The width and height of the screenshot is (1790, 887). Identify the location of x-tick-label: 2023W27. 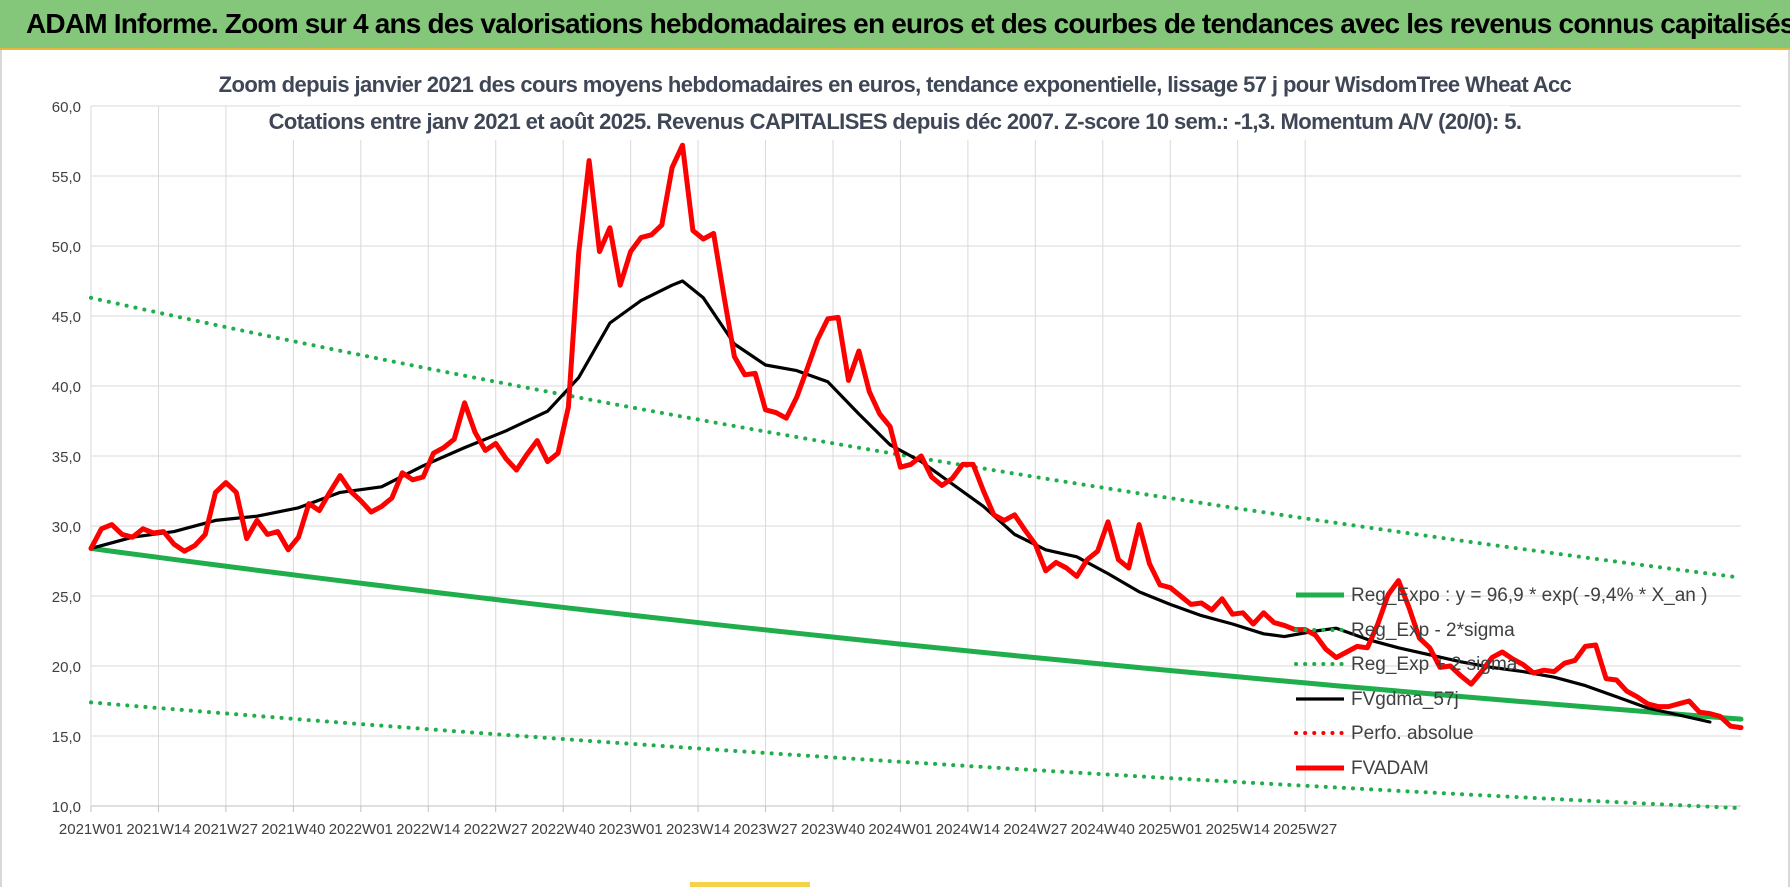
(765, 829).